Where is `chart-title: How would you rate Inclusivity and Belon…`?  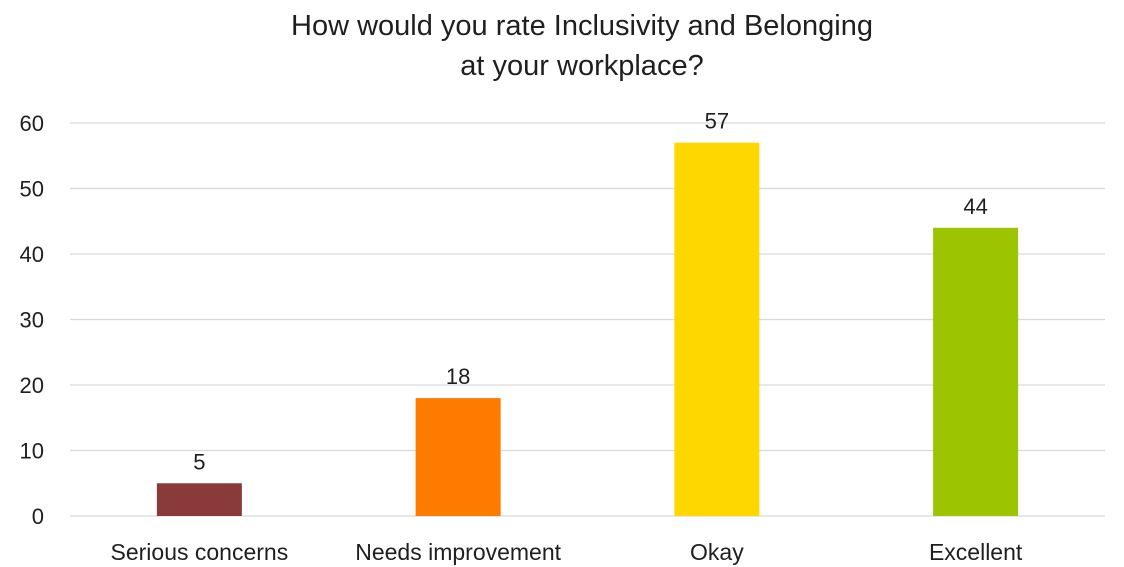 chart-title: How would you rate Inclusivity and Belon… is located at coordinates (562, 46).